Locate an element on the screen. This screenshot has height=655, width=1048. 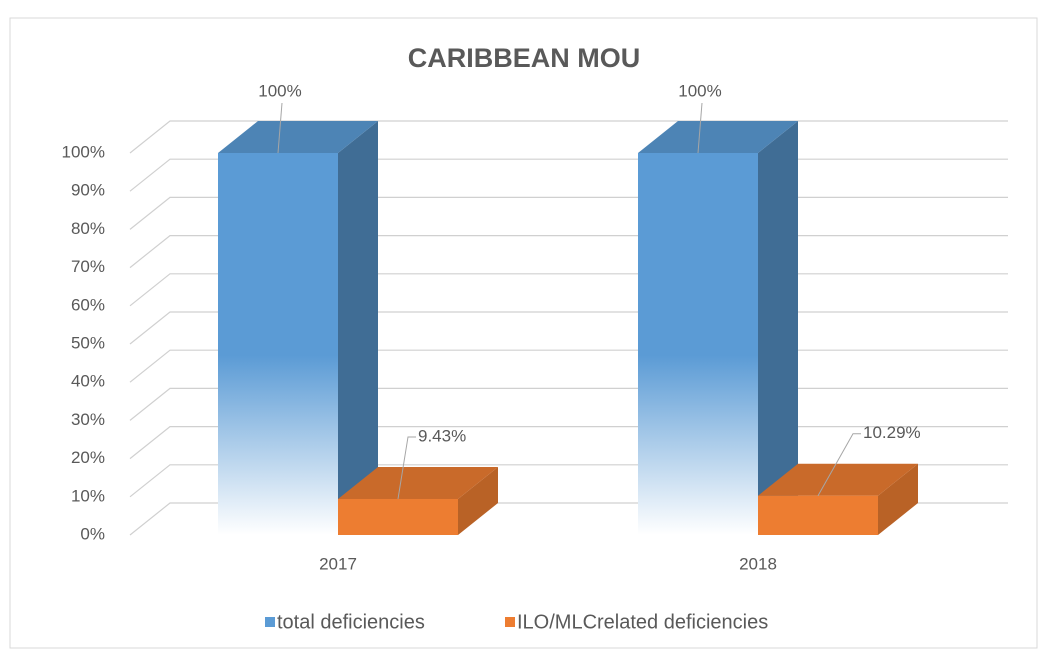
y-tick-label: 10% is located at coordinates (88, 495).